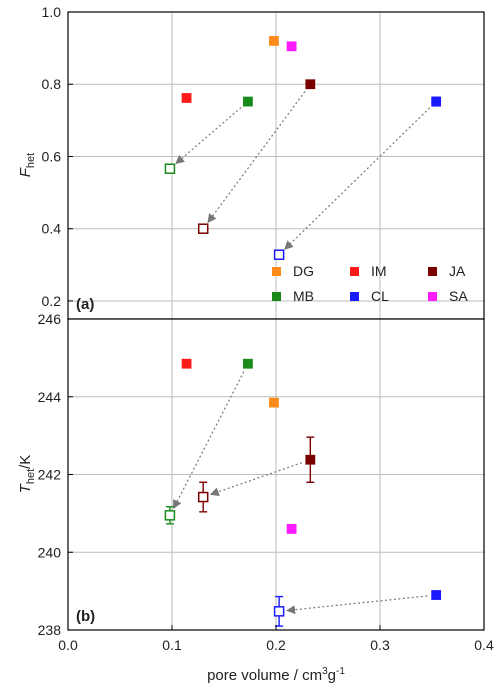 This screenshot has height=697, width=500. I want to click on panel-a-point-ja-filled, so click(310, 84).